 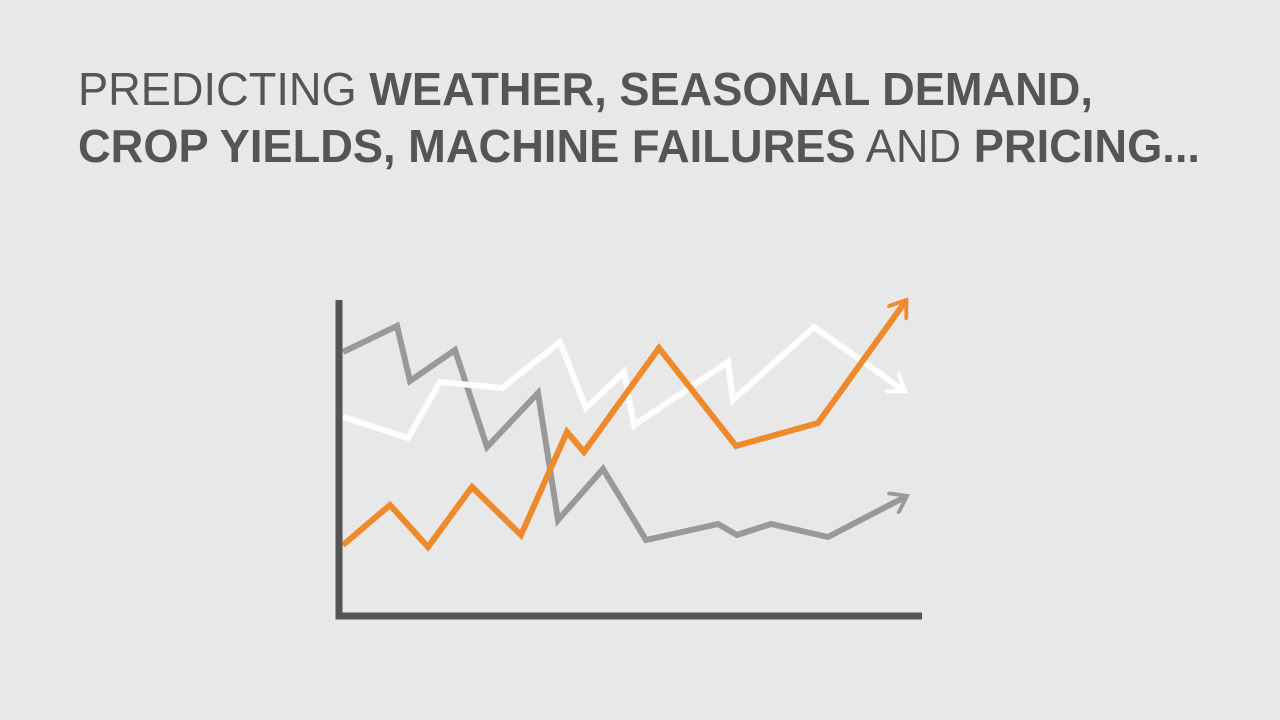 I want to click on headline-line: PREDICTING WEATHER, SEASONAL DEMAND,, so click(x=585, y=89).